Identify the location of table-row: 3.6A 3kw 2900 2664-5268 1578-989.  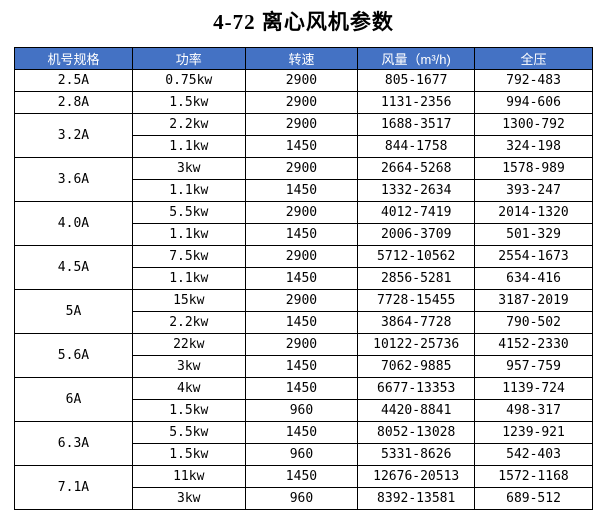
(303, 179).